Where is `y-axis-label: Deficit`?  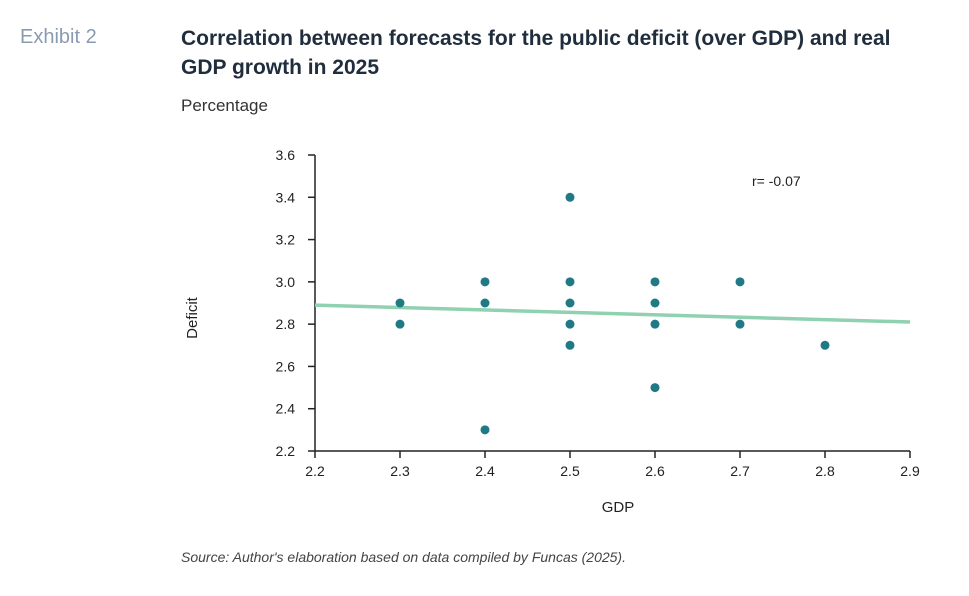 y-axis-label: Deficit is located at coordinates (192, 317).